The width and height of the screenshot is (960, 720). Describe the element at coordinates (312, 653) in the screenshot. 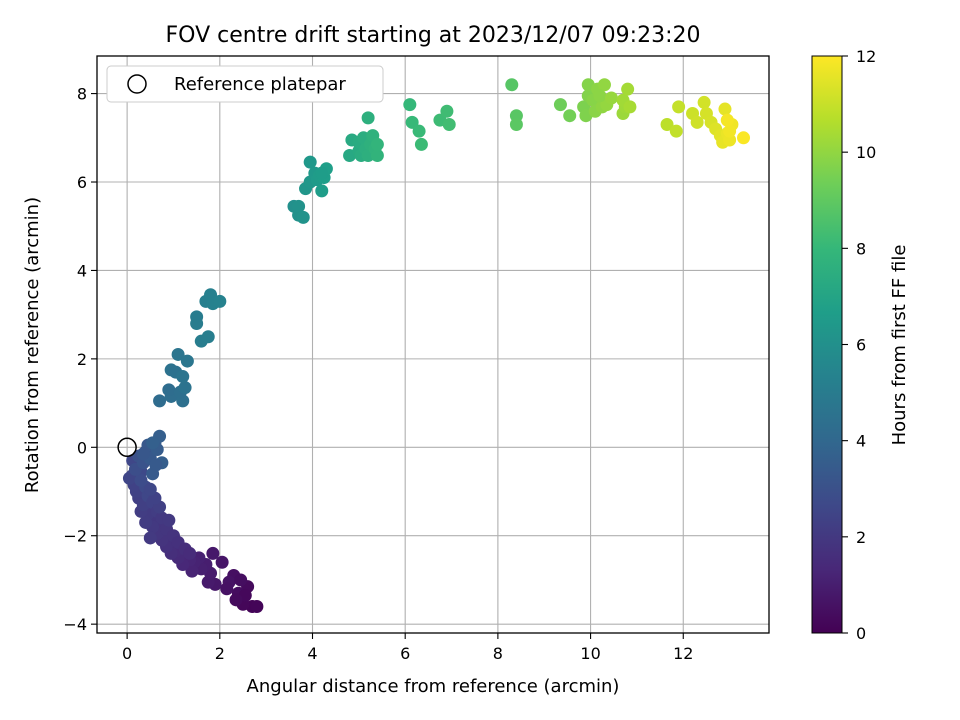

I see `x-tick-label: 4` at that location.